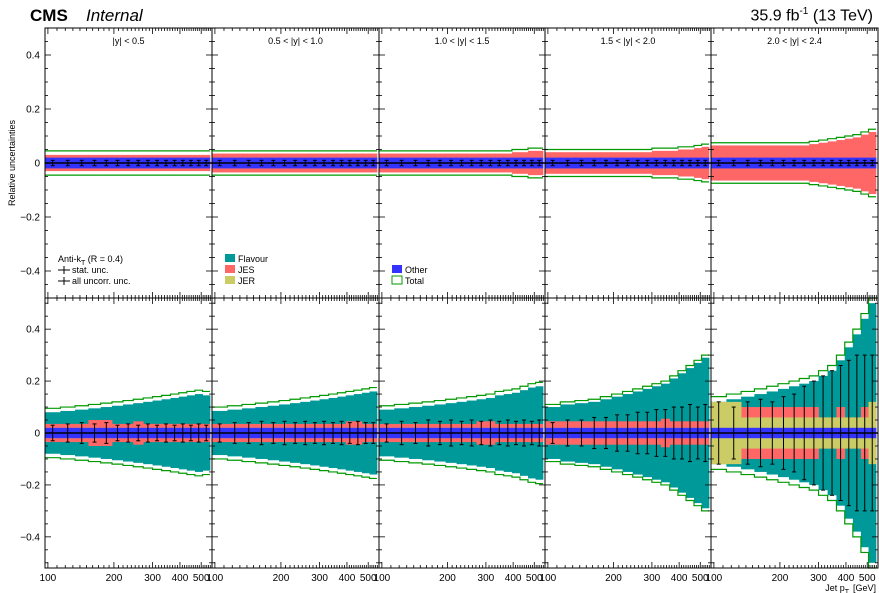  What do you see at coordinates (628, 163) in the screenshot?
I see `panel-4-top` at bounding box center [628, 163].